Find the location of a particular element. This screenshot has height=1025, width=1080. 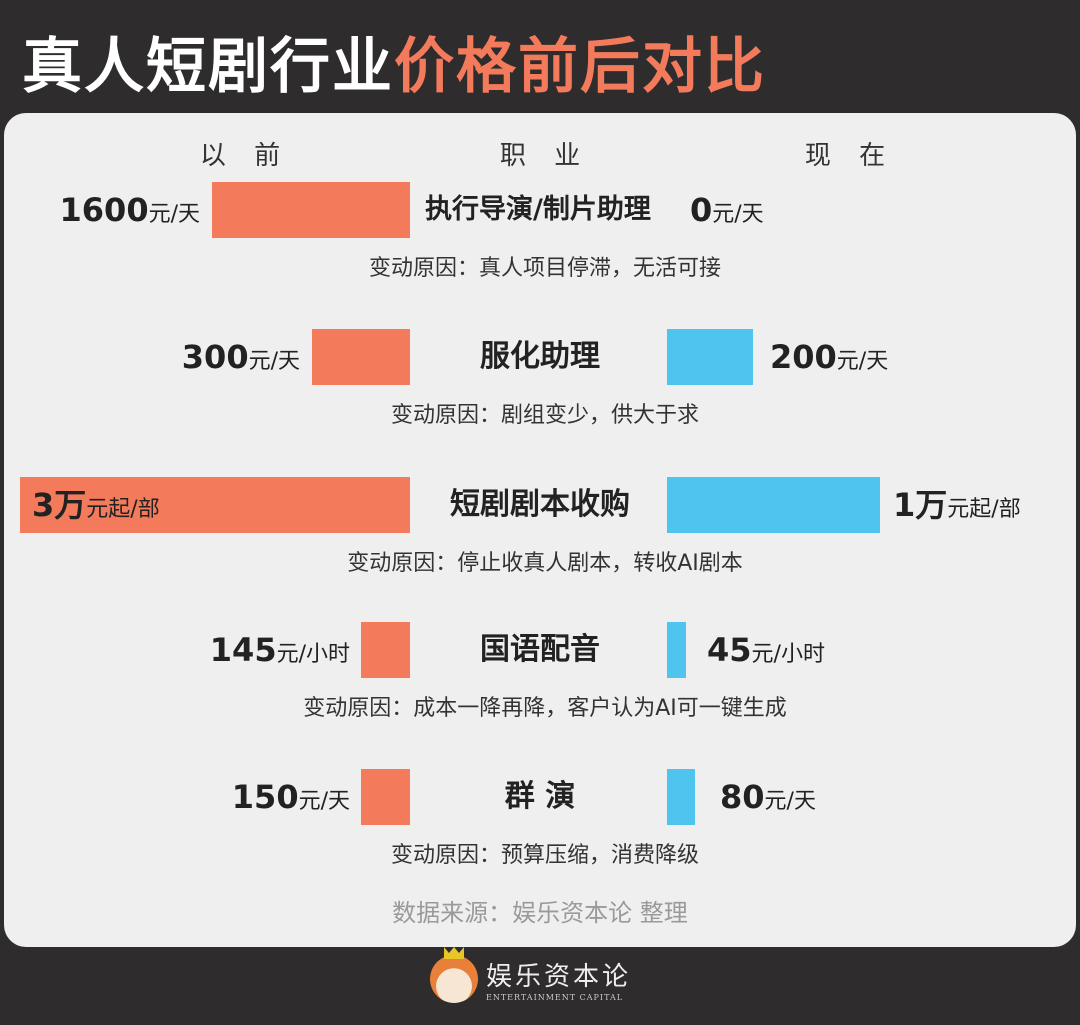

value-after-unit: 元/小时 is located at coordinates (788, 654).